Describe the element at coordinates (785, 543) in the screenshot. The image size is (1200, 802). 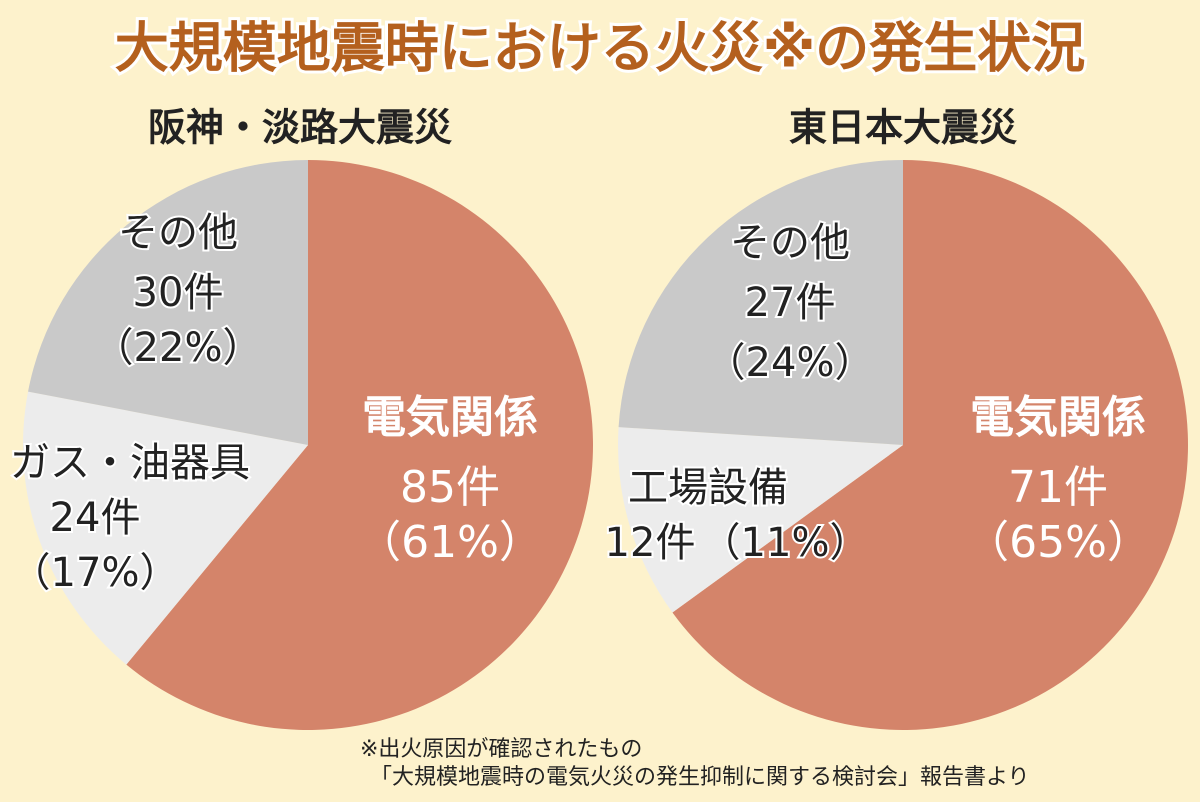
I see `value-label: （11%）` at that location.